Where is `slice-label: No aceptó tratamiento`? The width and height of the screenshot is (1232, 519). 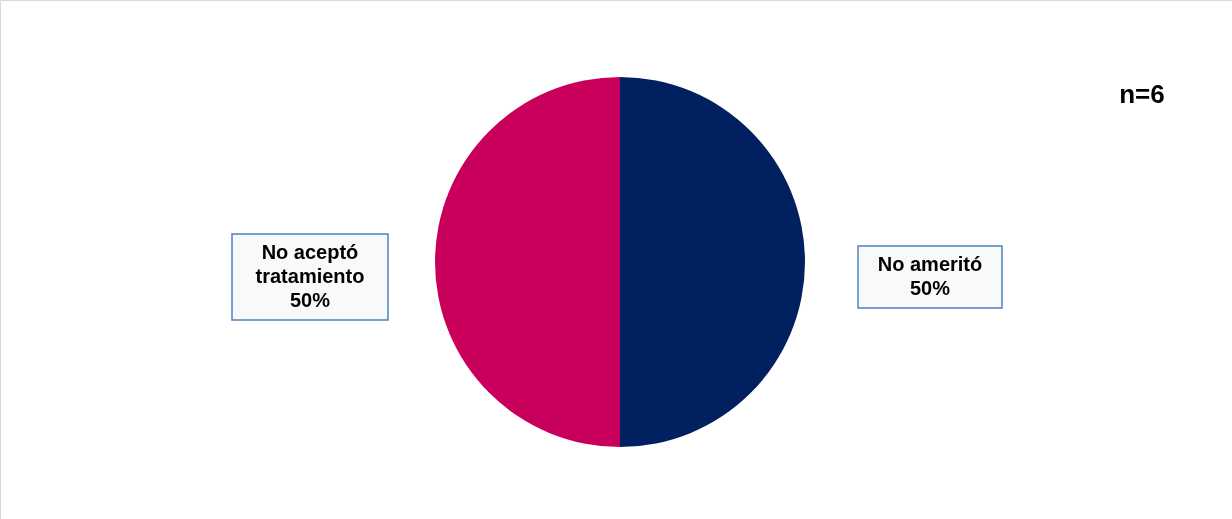
slice-label: No aceptó tratamiento is located at coordinates (310, 264).